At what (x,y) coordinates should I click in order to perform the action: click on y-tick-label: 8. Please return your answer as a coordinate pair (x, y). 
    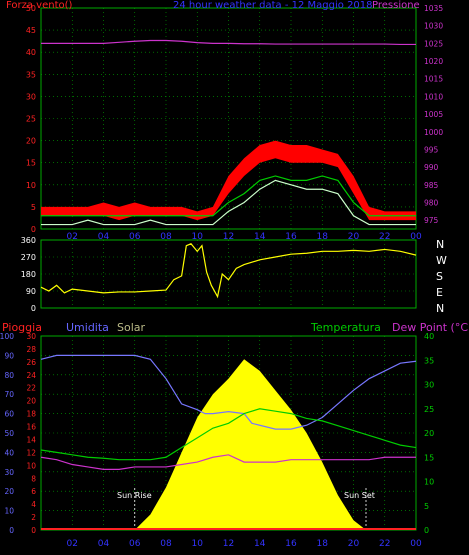
    Looking at the image, I should click on (33, 478).